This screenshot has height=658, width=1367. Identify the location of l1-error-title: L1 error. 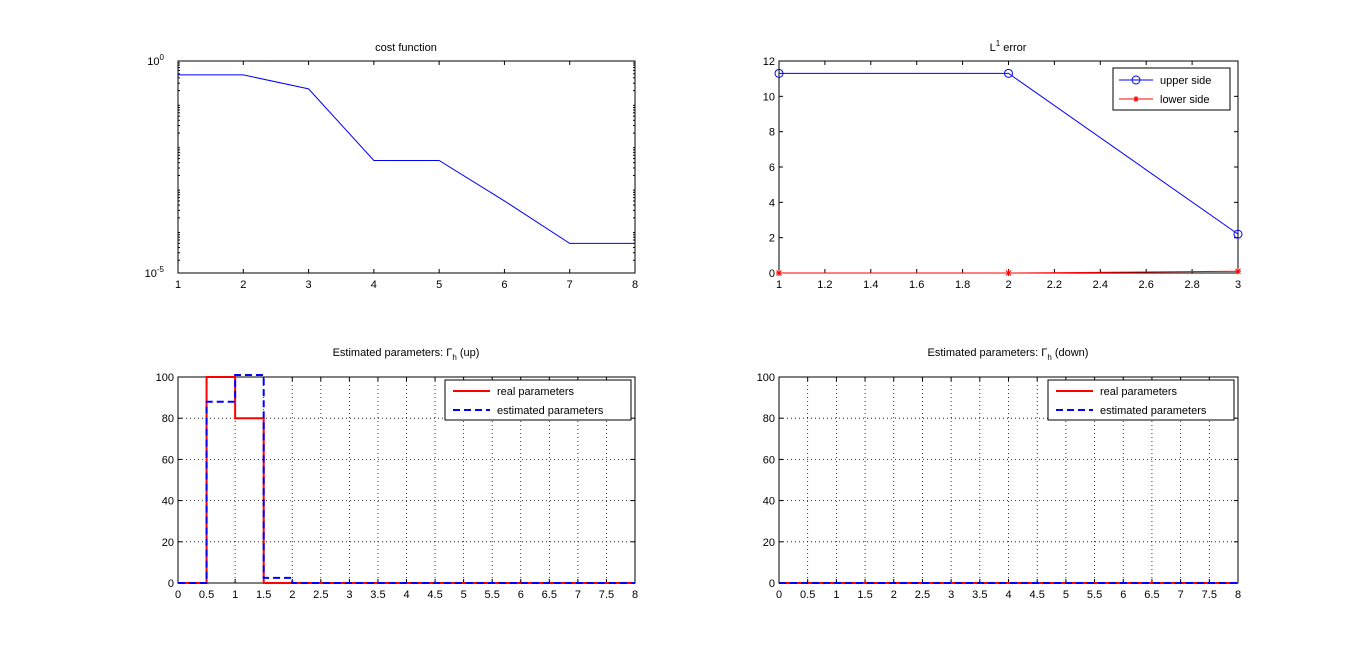
(1008, 46).